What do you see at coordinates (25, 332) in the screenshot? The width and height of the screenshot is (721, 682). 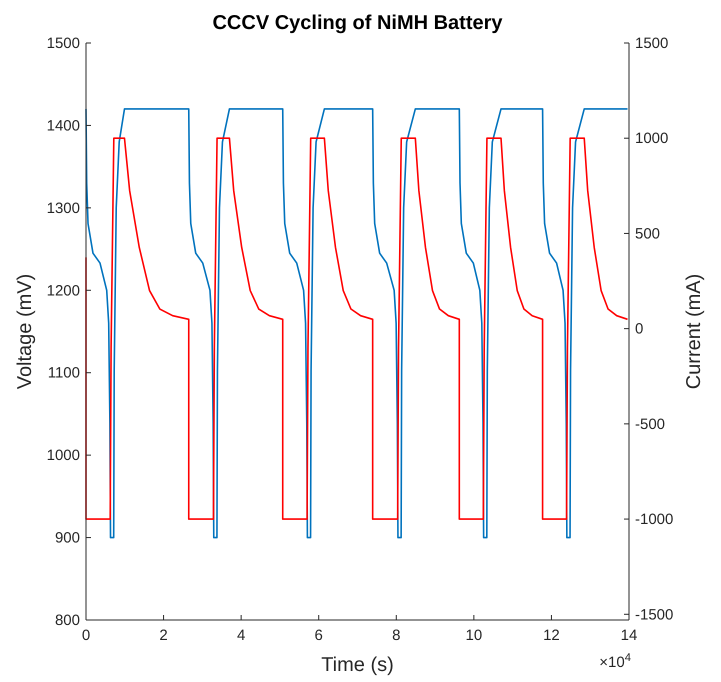 I see `y-axis-title: Voltage (mV)` at bounding box center [25, 332].